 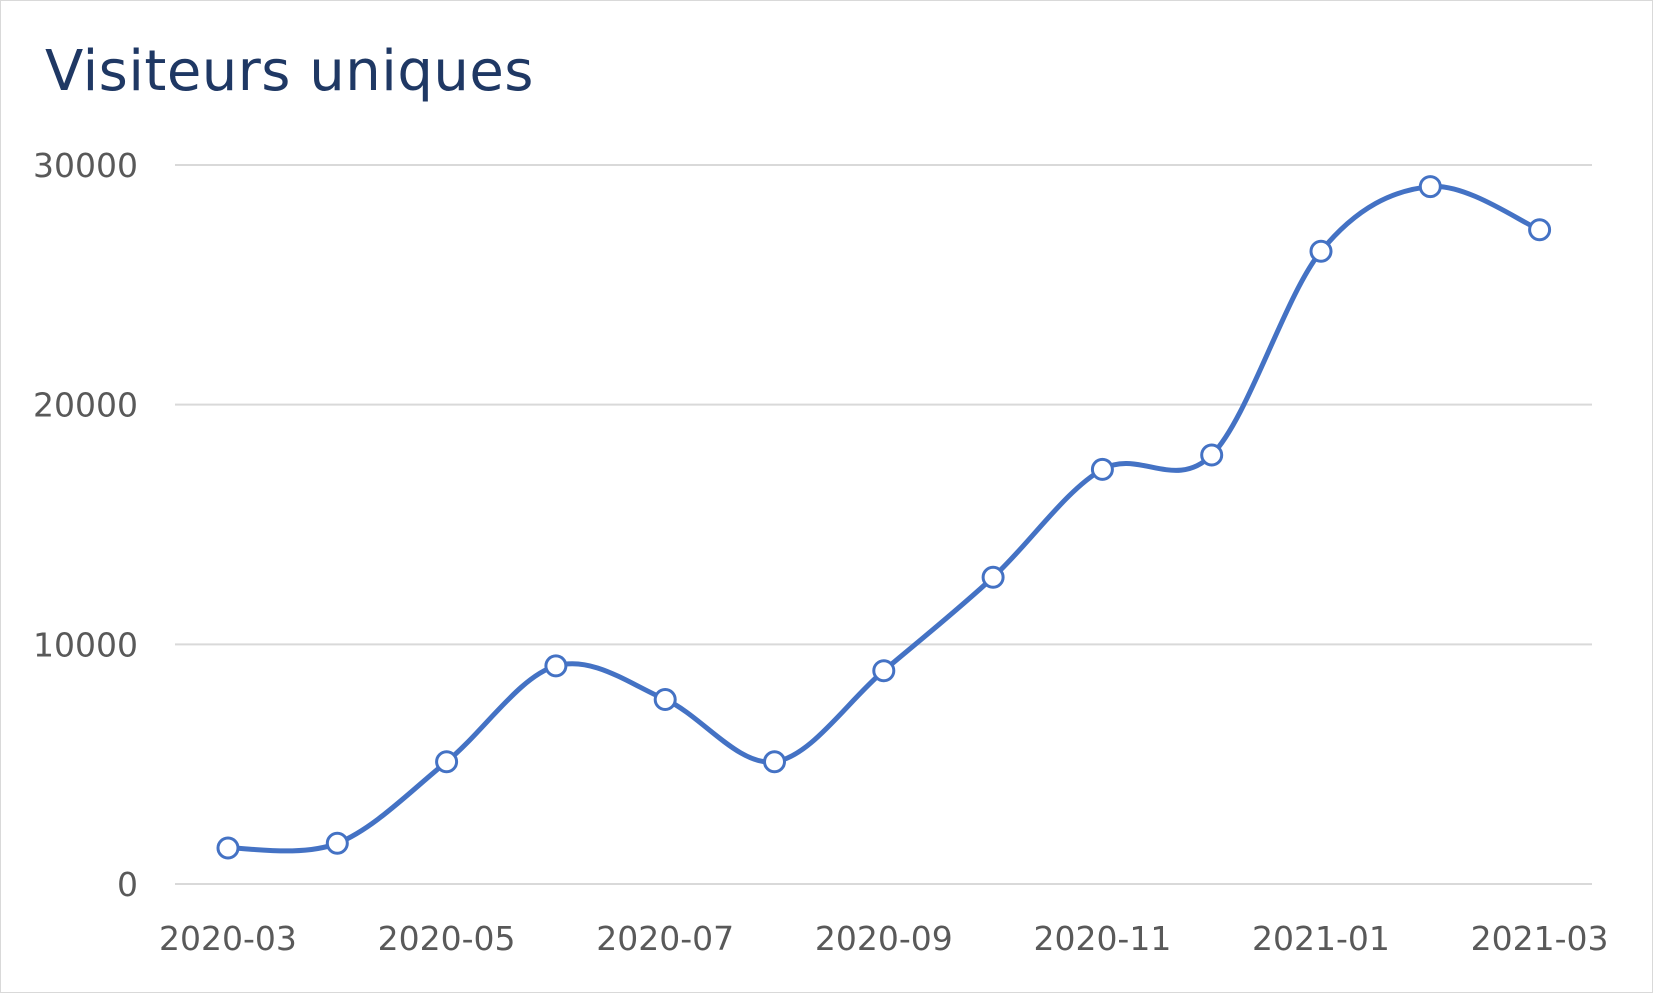 I want to click on x-tick-label: 2021-01, so click(x=1321, y=938).